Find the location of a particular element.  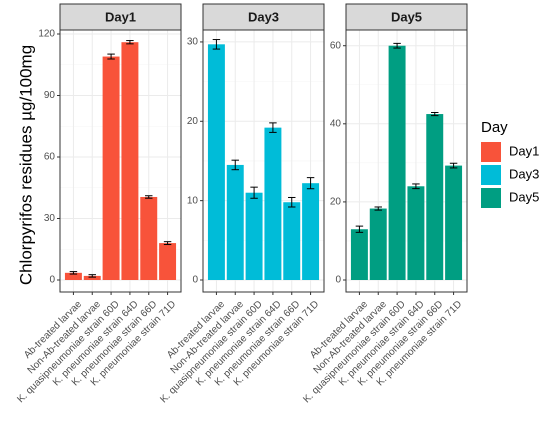

y-tick-label: 120 is located at coordinates (46, 34).